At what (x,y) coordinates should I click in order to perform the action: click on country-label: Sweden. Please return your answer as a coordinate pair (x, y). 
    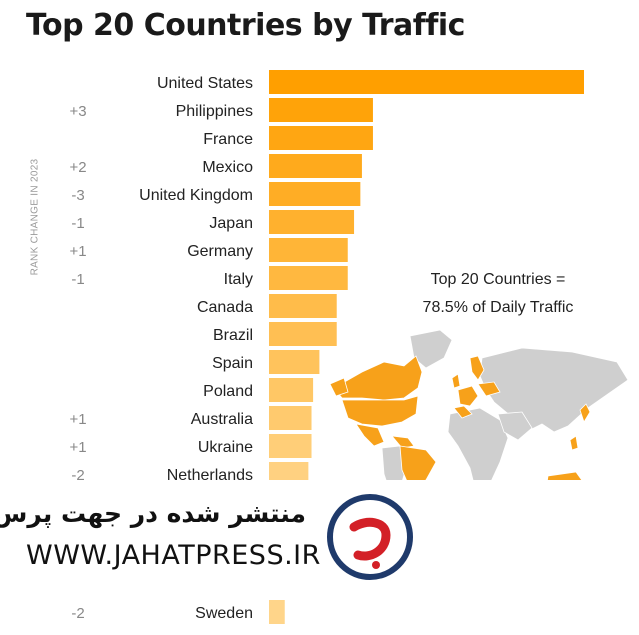
    Looking at the image, I should click on (224, 613).